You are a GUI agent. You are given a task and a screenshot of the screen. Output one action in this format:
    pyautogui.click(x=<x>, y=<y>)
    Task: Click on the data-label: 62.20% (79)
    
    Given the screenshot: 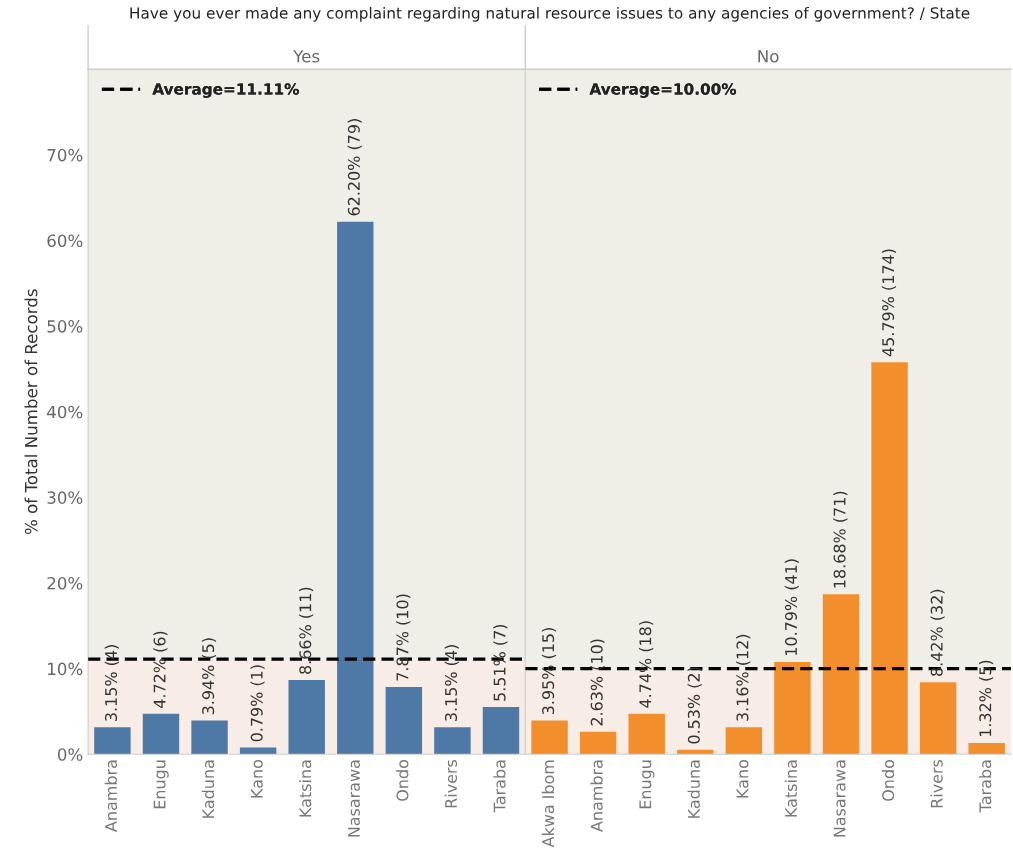 What is the action you would take?
    pyautogui.click(x=354, y=167)
    